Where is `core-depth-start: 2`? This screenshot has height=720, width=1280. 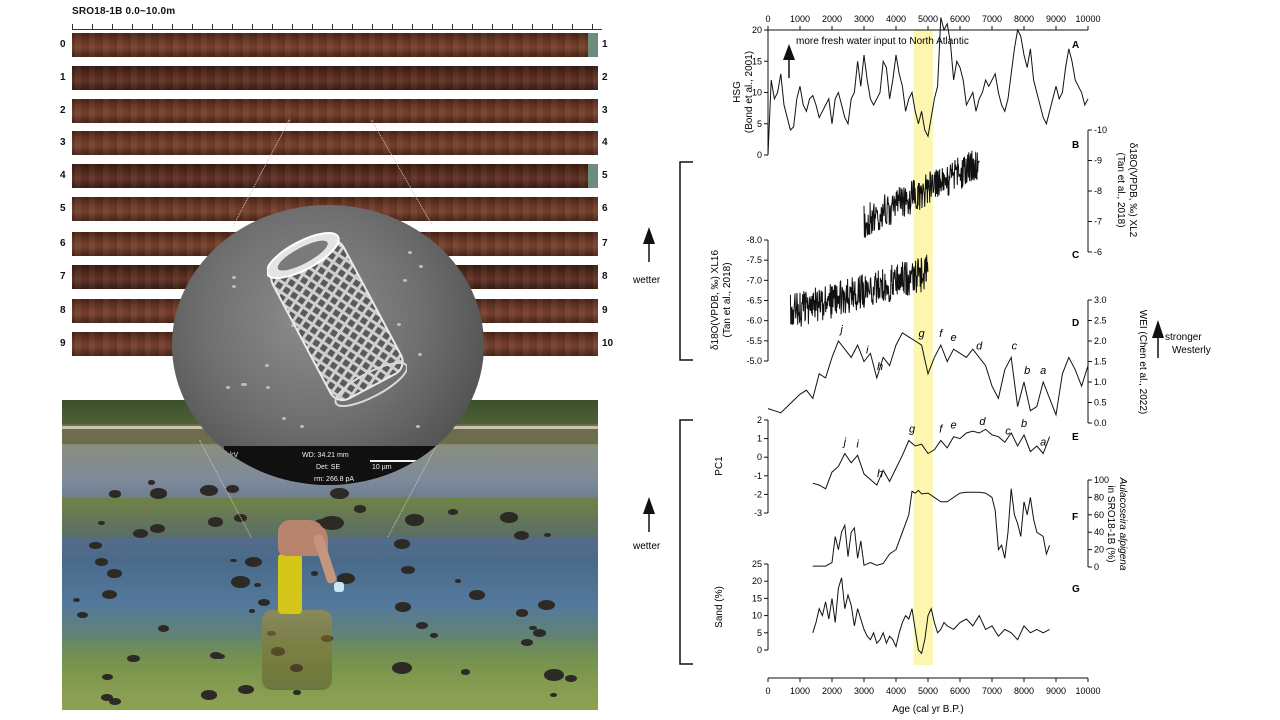
core-depth-start: 2 is located at coordinates (63, 110).